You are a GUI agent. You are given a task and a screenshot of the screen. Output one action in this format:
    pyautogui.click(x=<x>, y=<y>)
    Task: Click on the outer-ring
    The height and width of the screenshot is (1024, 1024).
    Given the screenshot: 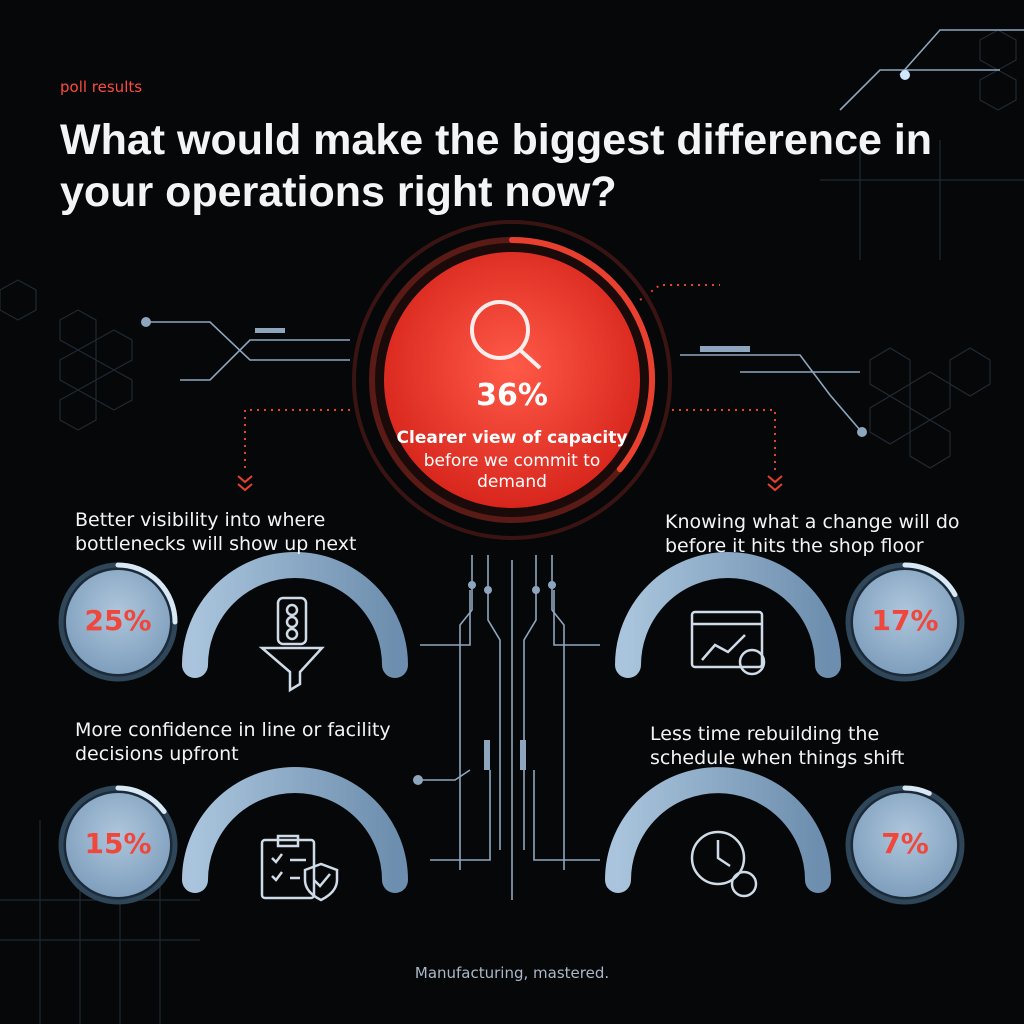 What is the action you would take?
    pyautogui.click(x=512, y=380)
    